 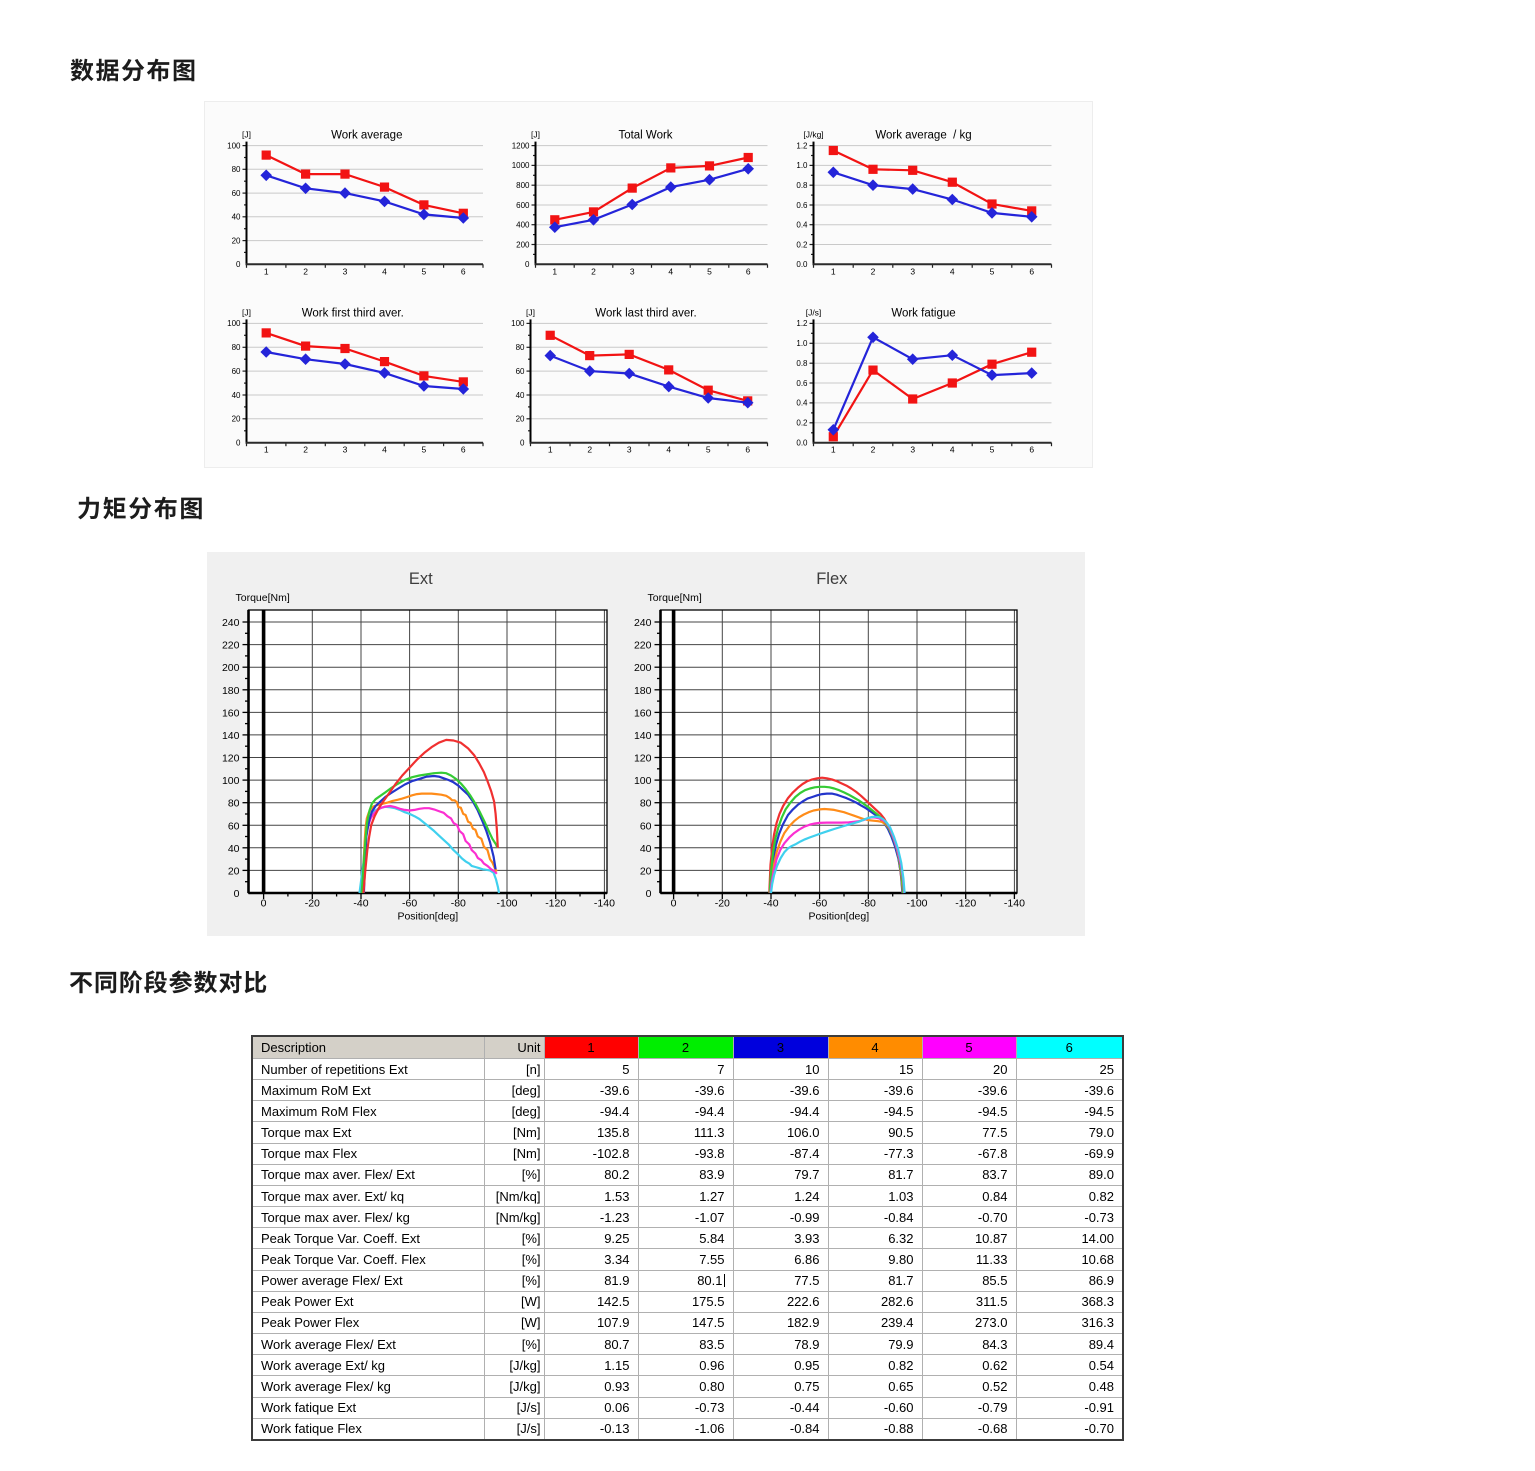 What do you see at coordinates (916, 904) in the screenshot?
I see `svg-text: -100` at bounding box center [916, 904].